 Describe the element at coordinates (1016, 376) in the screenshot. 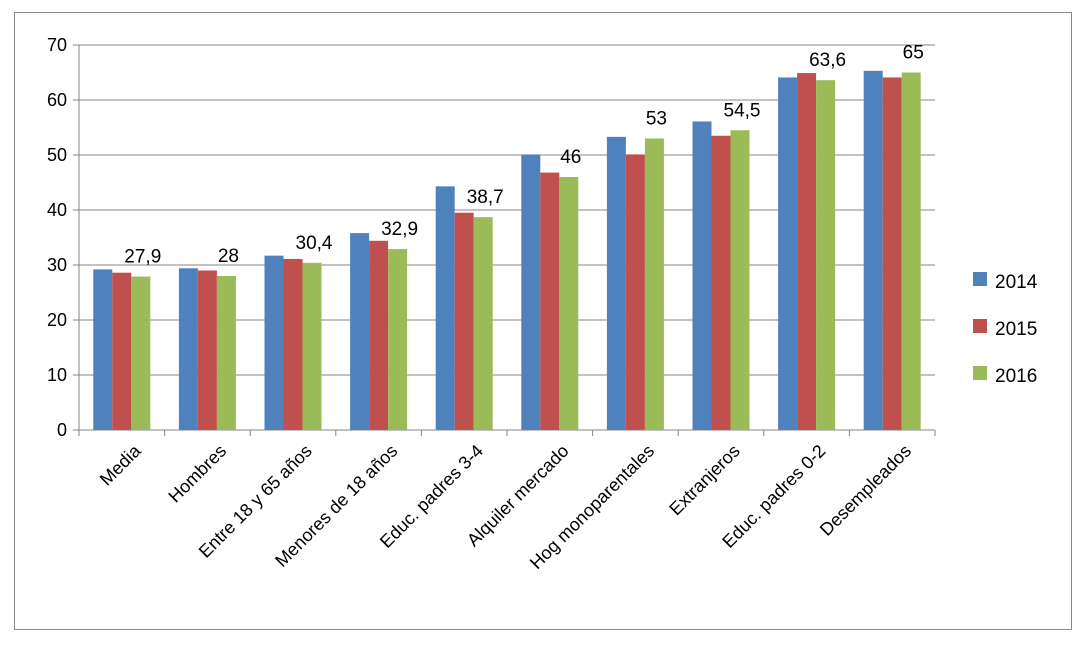

I see `legend-label: 2016` at that location.